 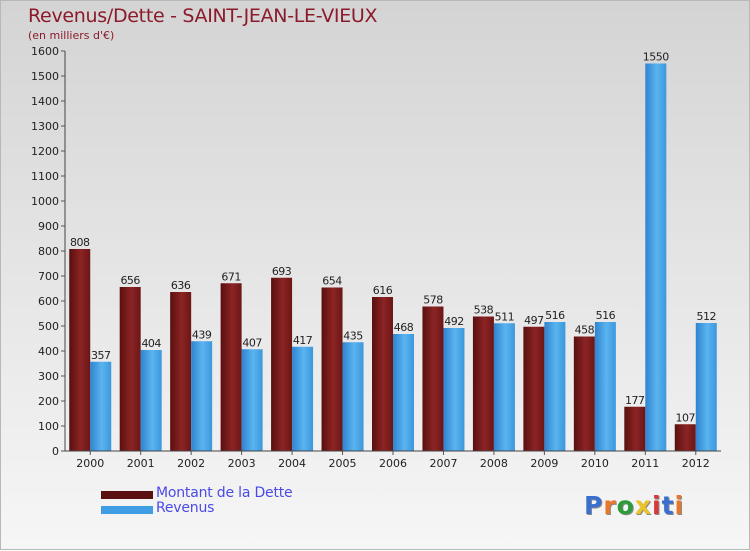 I want to click on label-debt-2003: 671, so click(x=231, y=276).